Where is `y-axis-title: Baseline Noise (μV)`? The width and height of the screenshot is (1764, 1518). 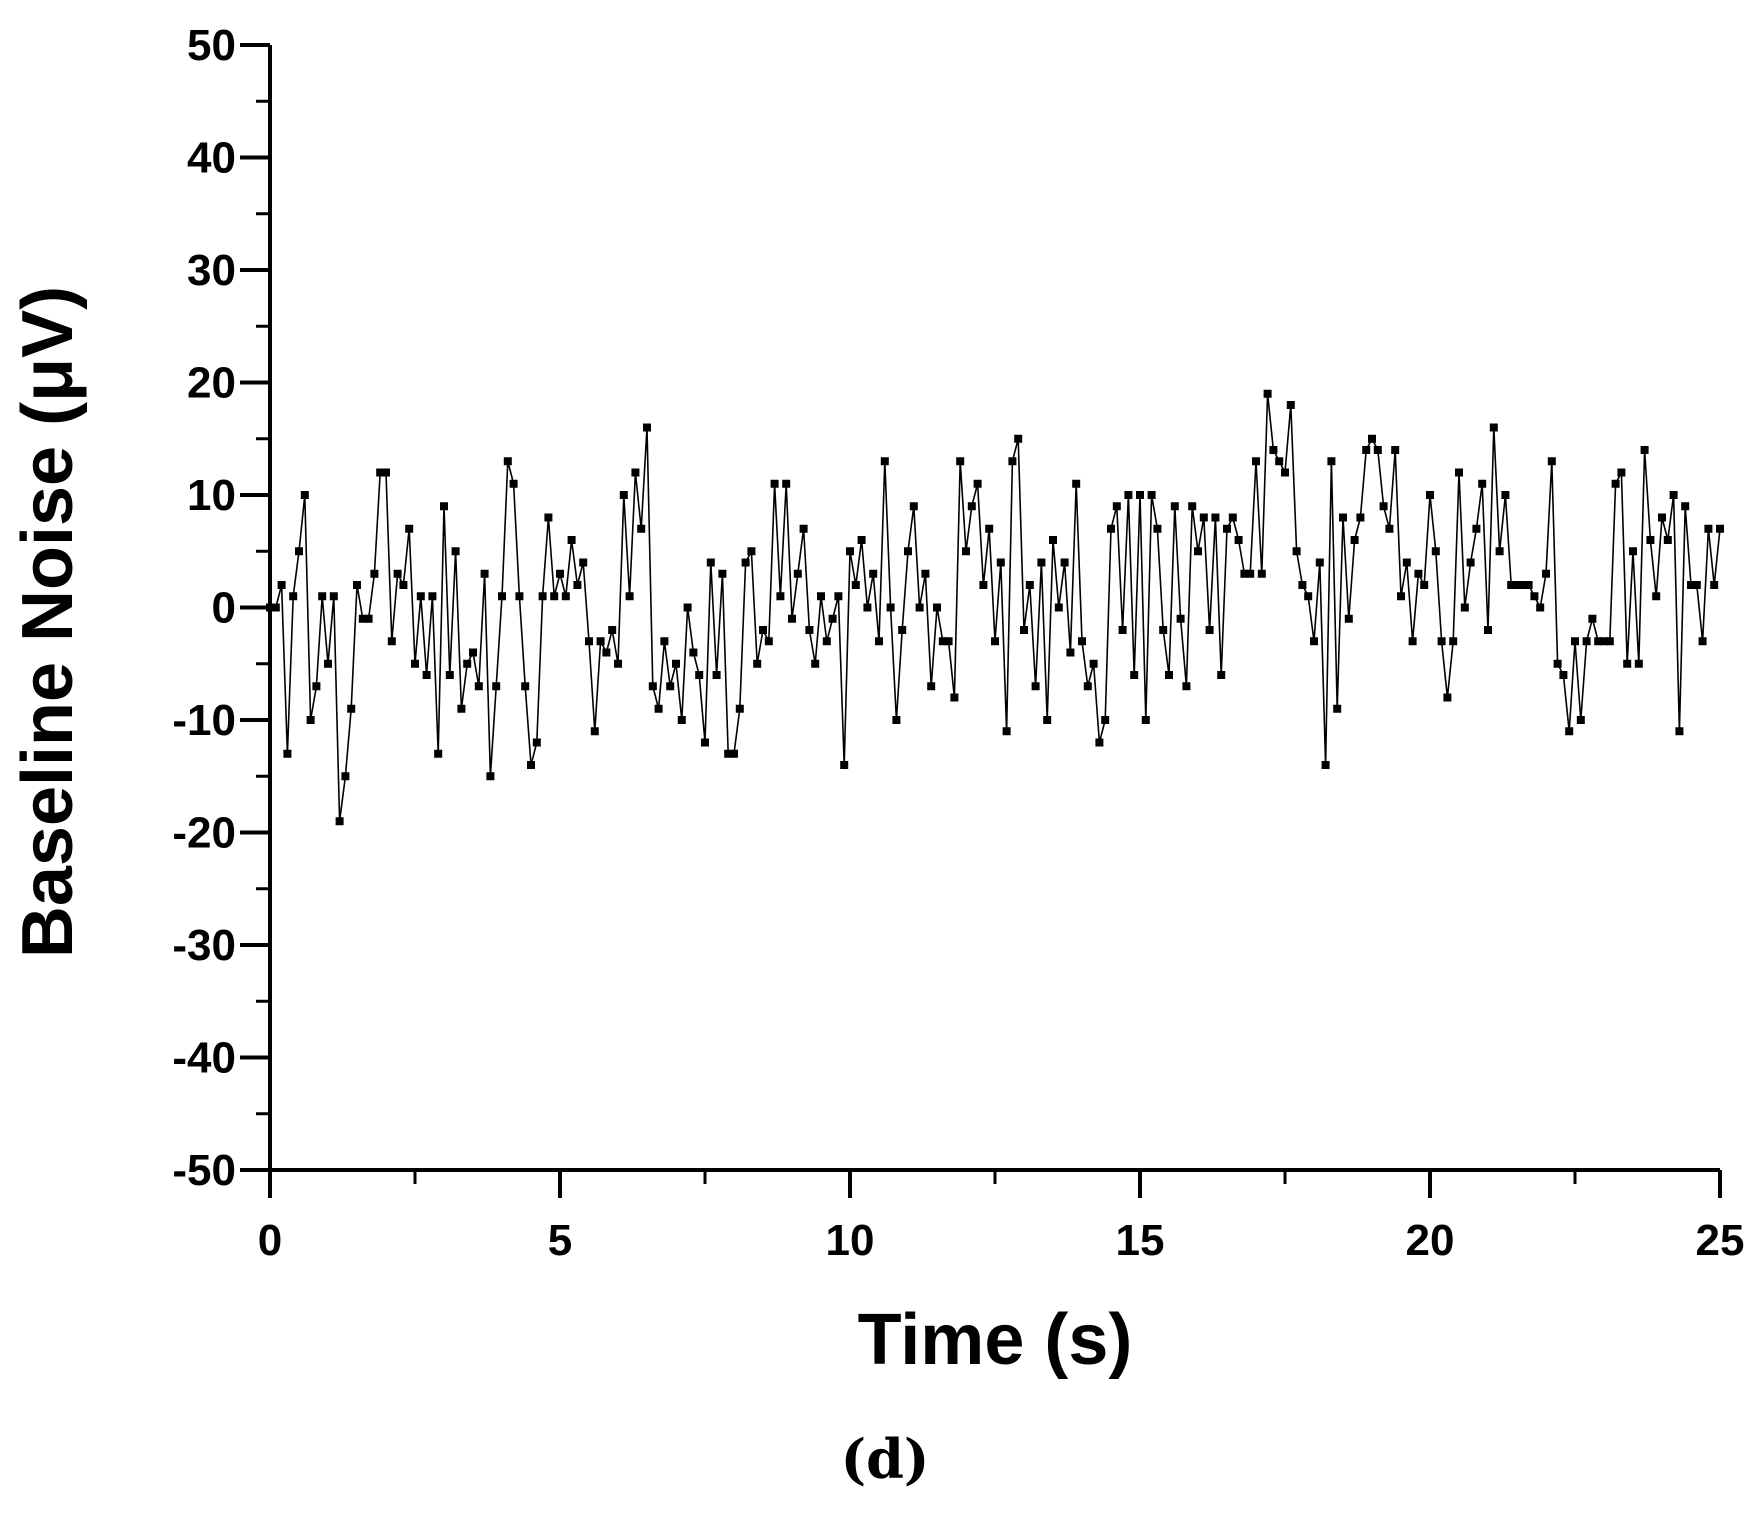 y-axis-title: Baseline Noise (μV) is located at coordinates (48, 622).